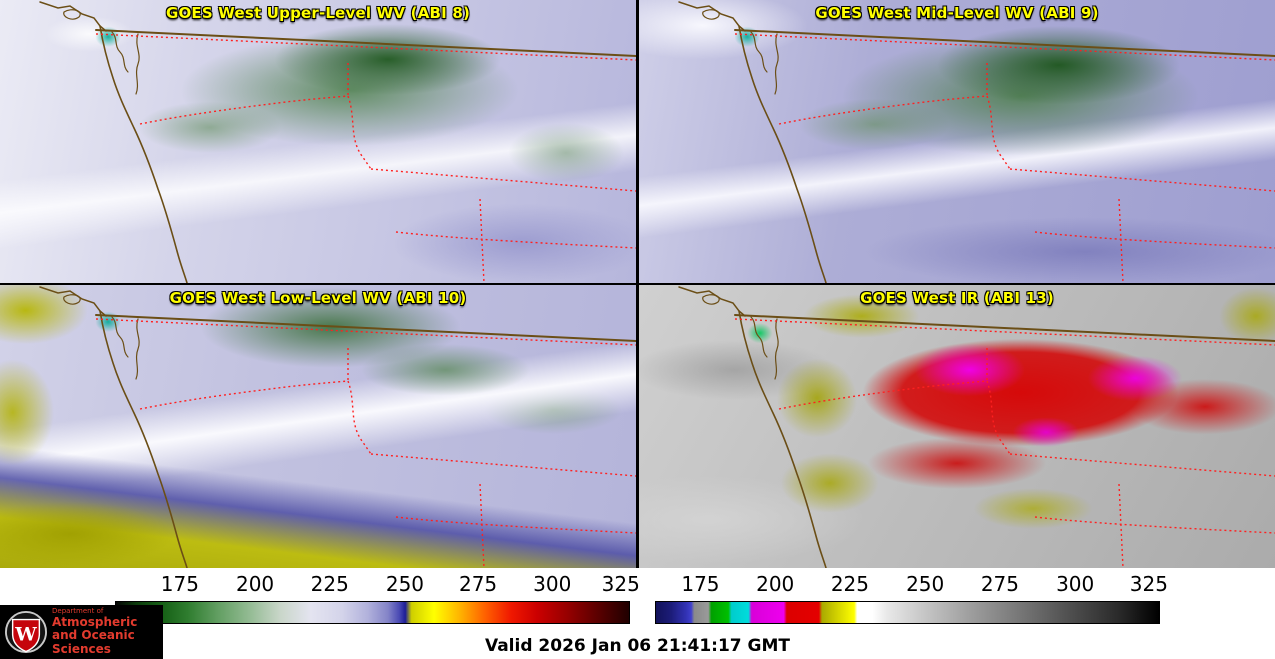  What do you see at coordinates (957, 298) in the screenshot?
I see `panel-title: GOES West IR (ABI 13)` at bounding box center [957, 298].